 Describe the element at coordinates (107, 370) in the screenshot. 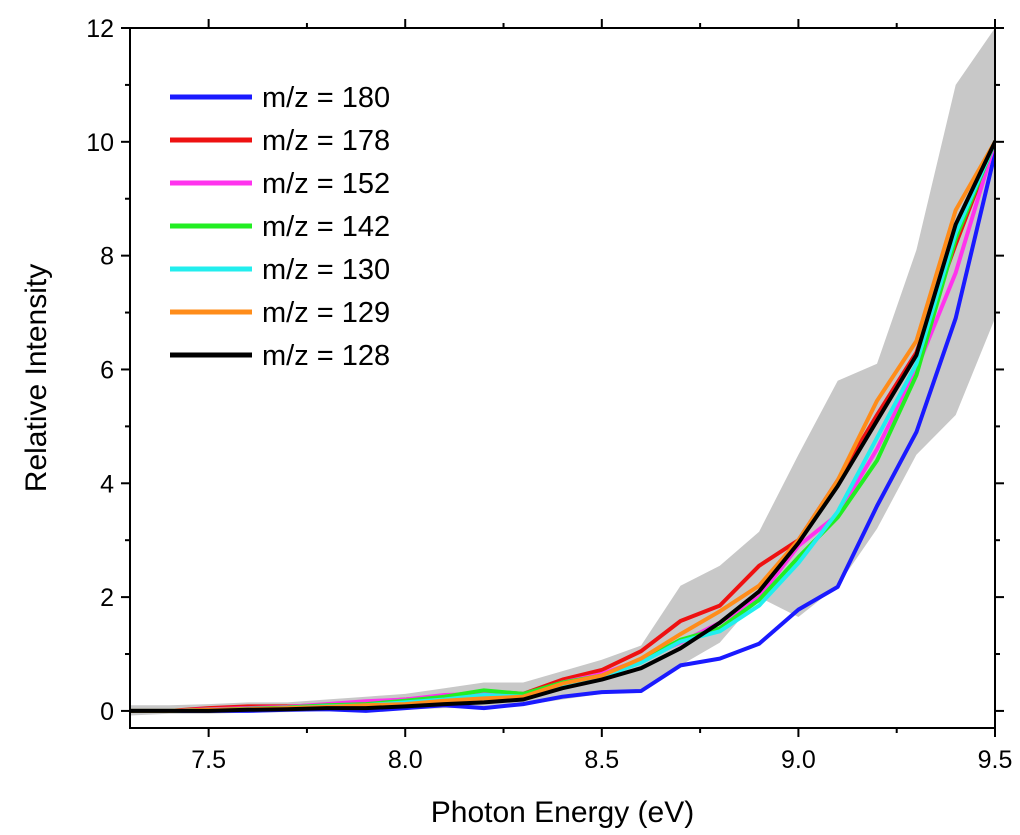

I see `y-tick-label: 6` at that location.